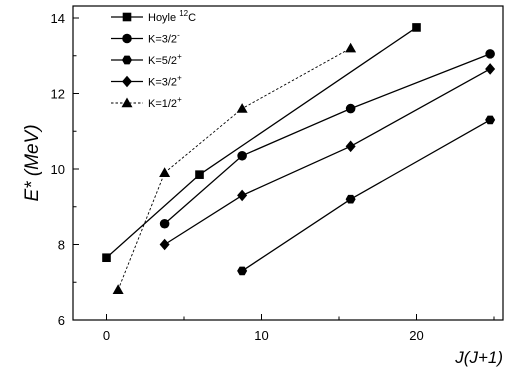  Describe the element at coordinates (261, 335) in the screenshot. I see `x-tick-label: 10` at that location.